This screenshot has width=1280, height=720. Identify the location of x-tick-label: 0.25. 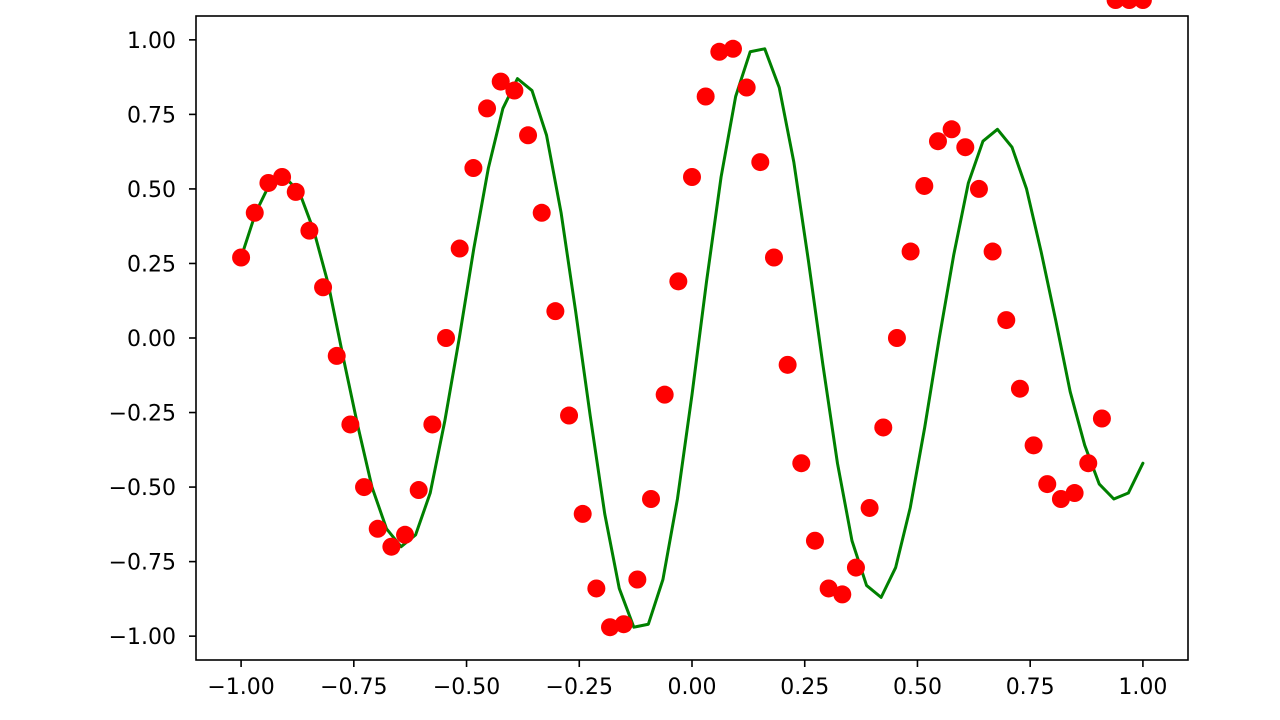
(804, 687).